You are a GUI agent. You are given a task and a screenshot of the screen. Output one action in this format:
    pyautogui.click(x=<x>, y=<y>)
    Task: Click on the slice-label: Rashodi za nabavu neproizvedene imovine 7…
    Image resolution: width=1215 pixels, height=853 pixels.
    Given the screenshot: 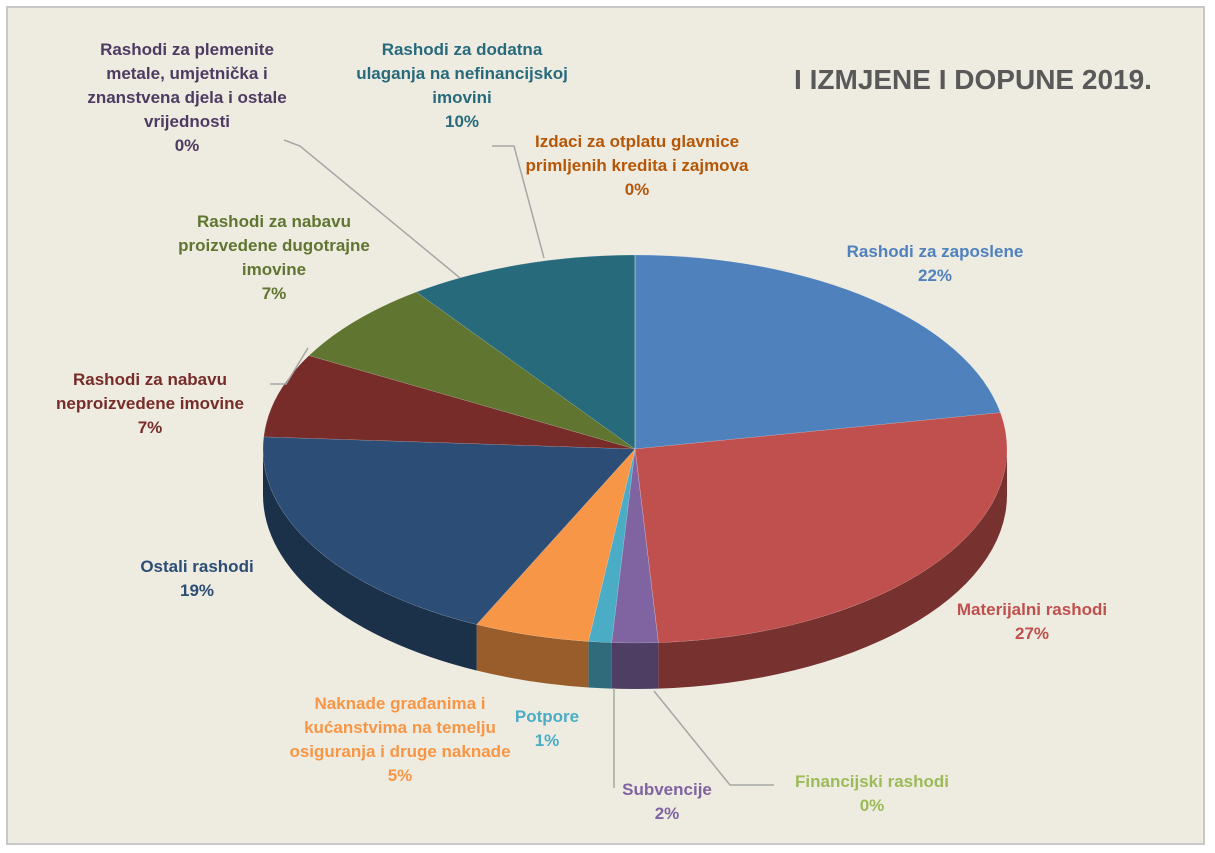 What is the action you would take?
    pyautogui.click(x=150, y=404)
    